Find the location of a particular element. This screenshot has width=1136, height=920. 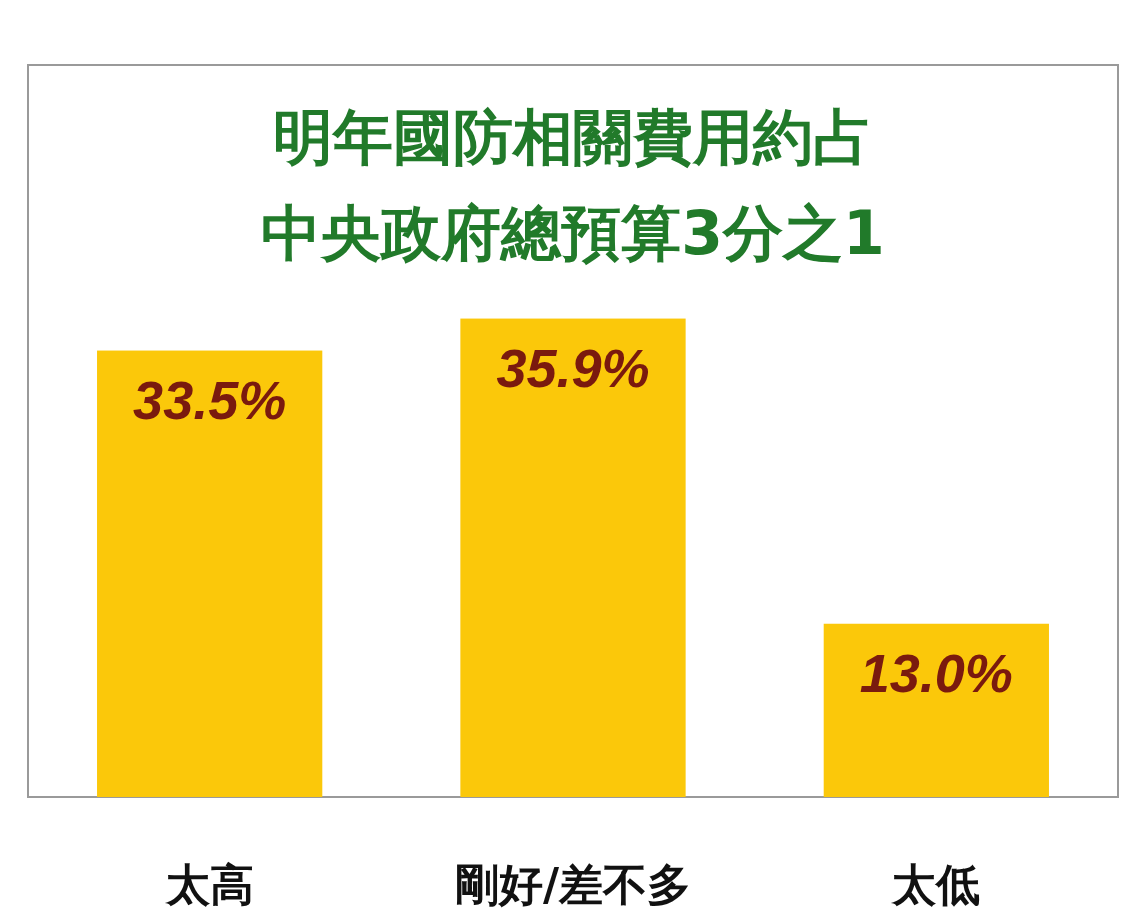

x-tick-label: 太低 is located at coordinates (935, 884).